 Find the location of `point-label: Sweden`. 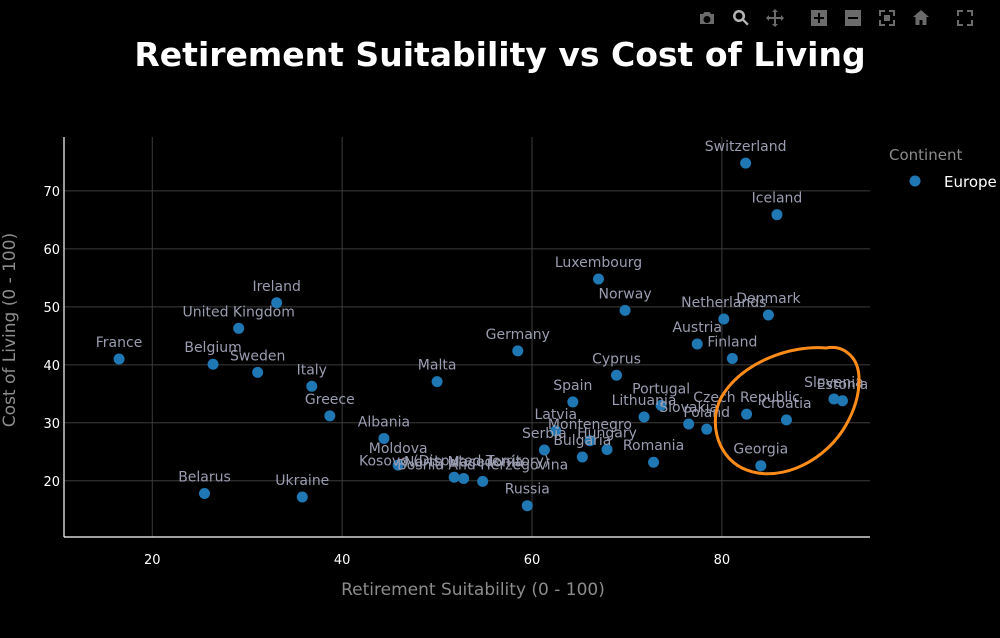

point-label: Sweden is located at coordinates (257, 356).